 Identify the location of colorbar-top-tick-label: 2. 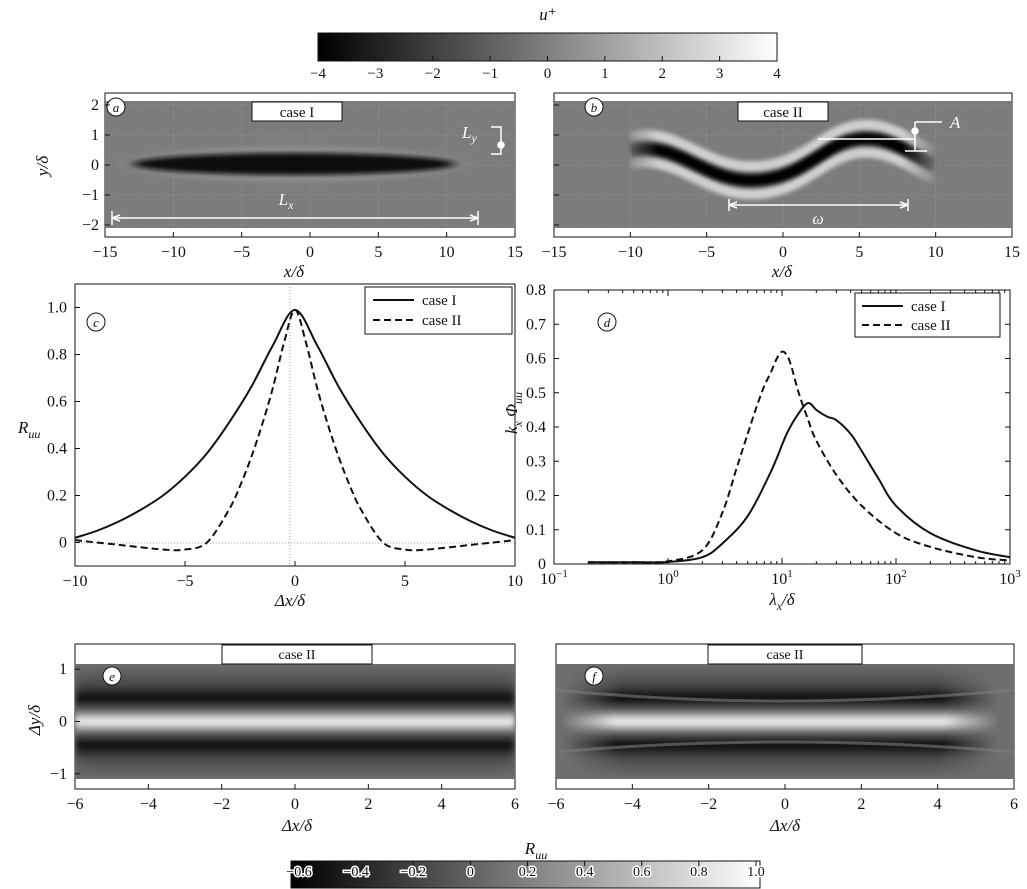
(663, 74).